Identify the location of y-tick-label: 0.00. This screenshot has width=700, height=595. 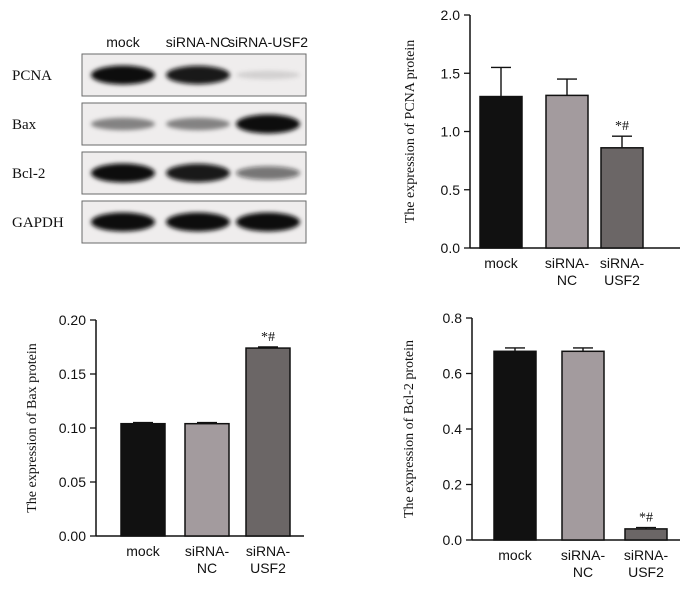
(72, 536).